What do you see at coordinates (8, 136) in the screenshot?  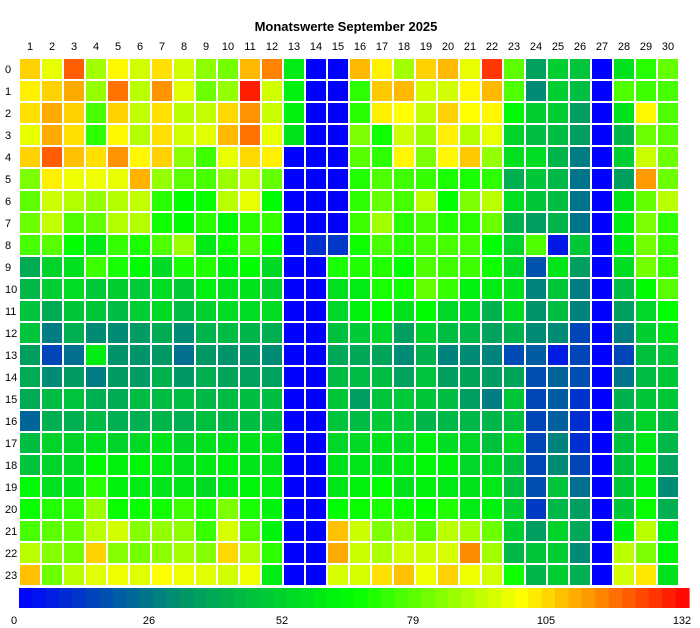 I see `y-tick-label: 3` at bounding box center [8, 136].